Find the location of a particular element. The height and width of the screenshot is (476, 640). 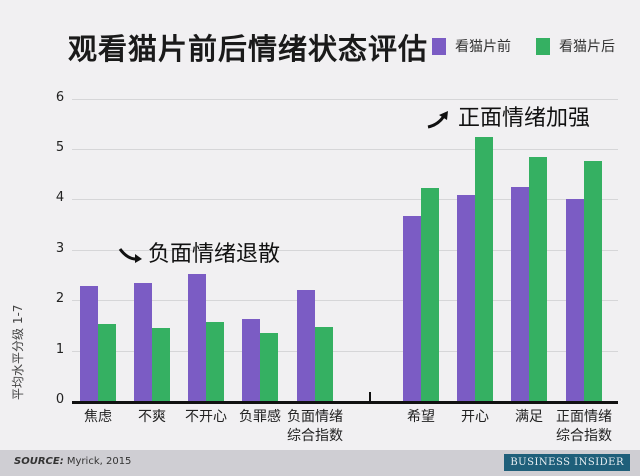

y-tick-label: 5 is located at coordinates (60, 147).